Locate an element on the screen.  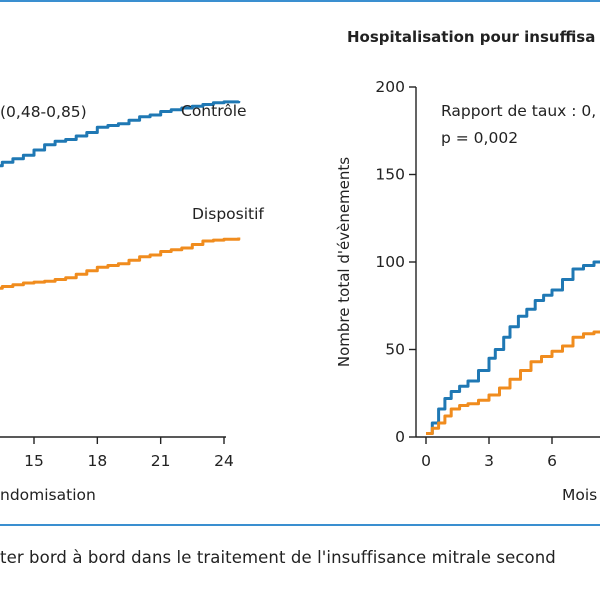
left-series is located at coordinates (120, 195).